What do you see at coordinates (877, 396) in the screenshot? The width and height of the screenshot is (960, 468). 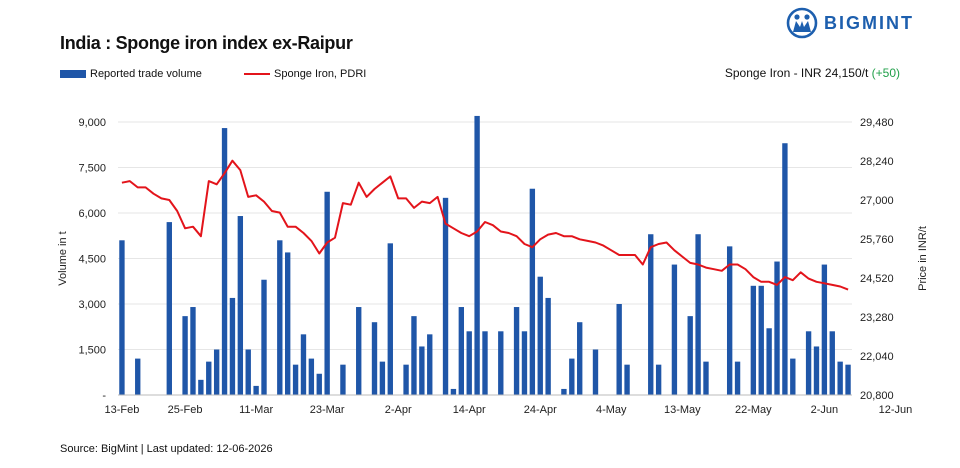 I see `y2-tick-label: 20,800` at bounding box center [877, 396].